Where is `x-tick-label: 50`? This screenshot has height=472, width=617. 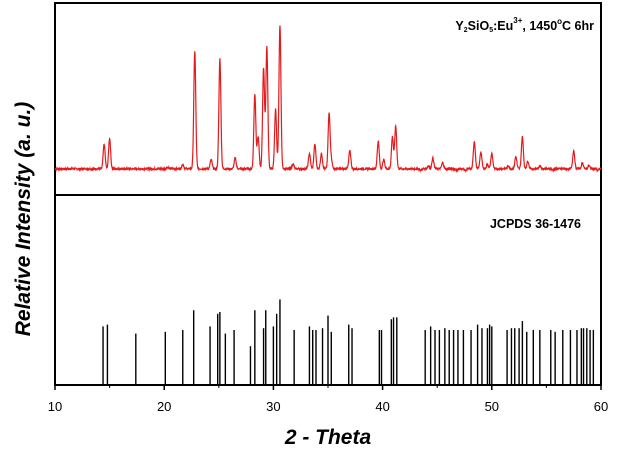 x-tick-label: 50 is located at coordinates (492, 406).